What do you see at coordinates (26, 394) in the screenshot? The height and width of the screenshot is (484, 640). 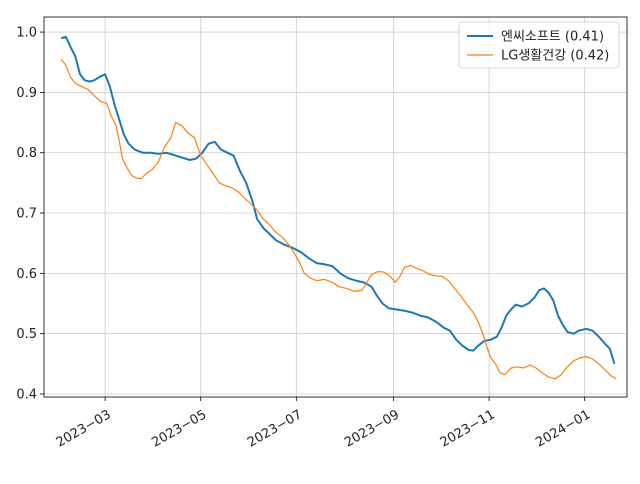 I see `y-tick-label: 0.4` at bounding box center [26, 394].